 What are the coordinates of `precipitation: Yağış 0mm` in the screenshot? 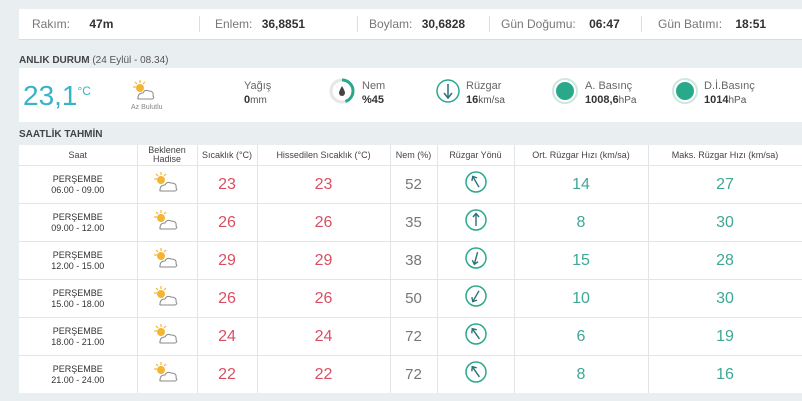 It's located at (258, 93).